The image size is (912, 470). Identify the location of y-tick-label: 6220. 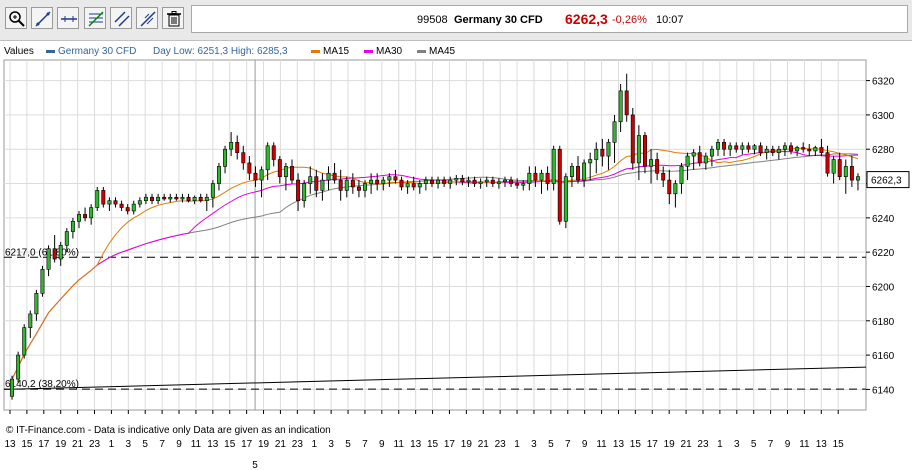
(883, 253).